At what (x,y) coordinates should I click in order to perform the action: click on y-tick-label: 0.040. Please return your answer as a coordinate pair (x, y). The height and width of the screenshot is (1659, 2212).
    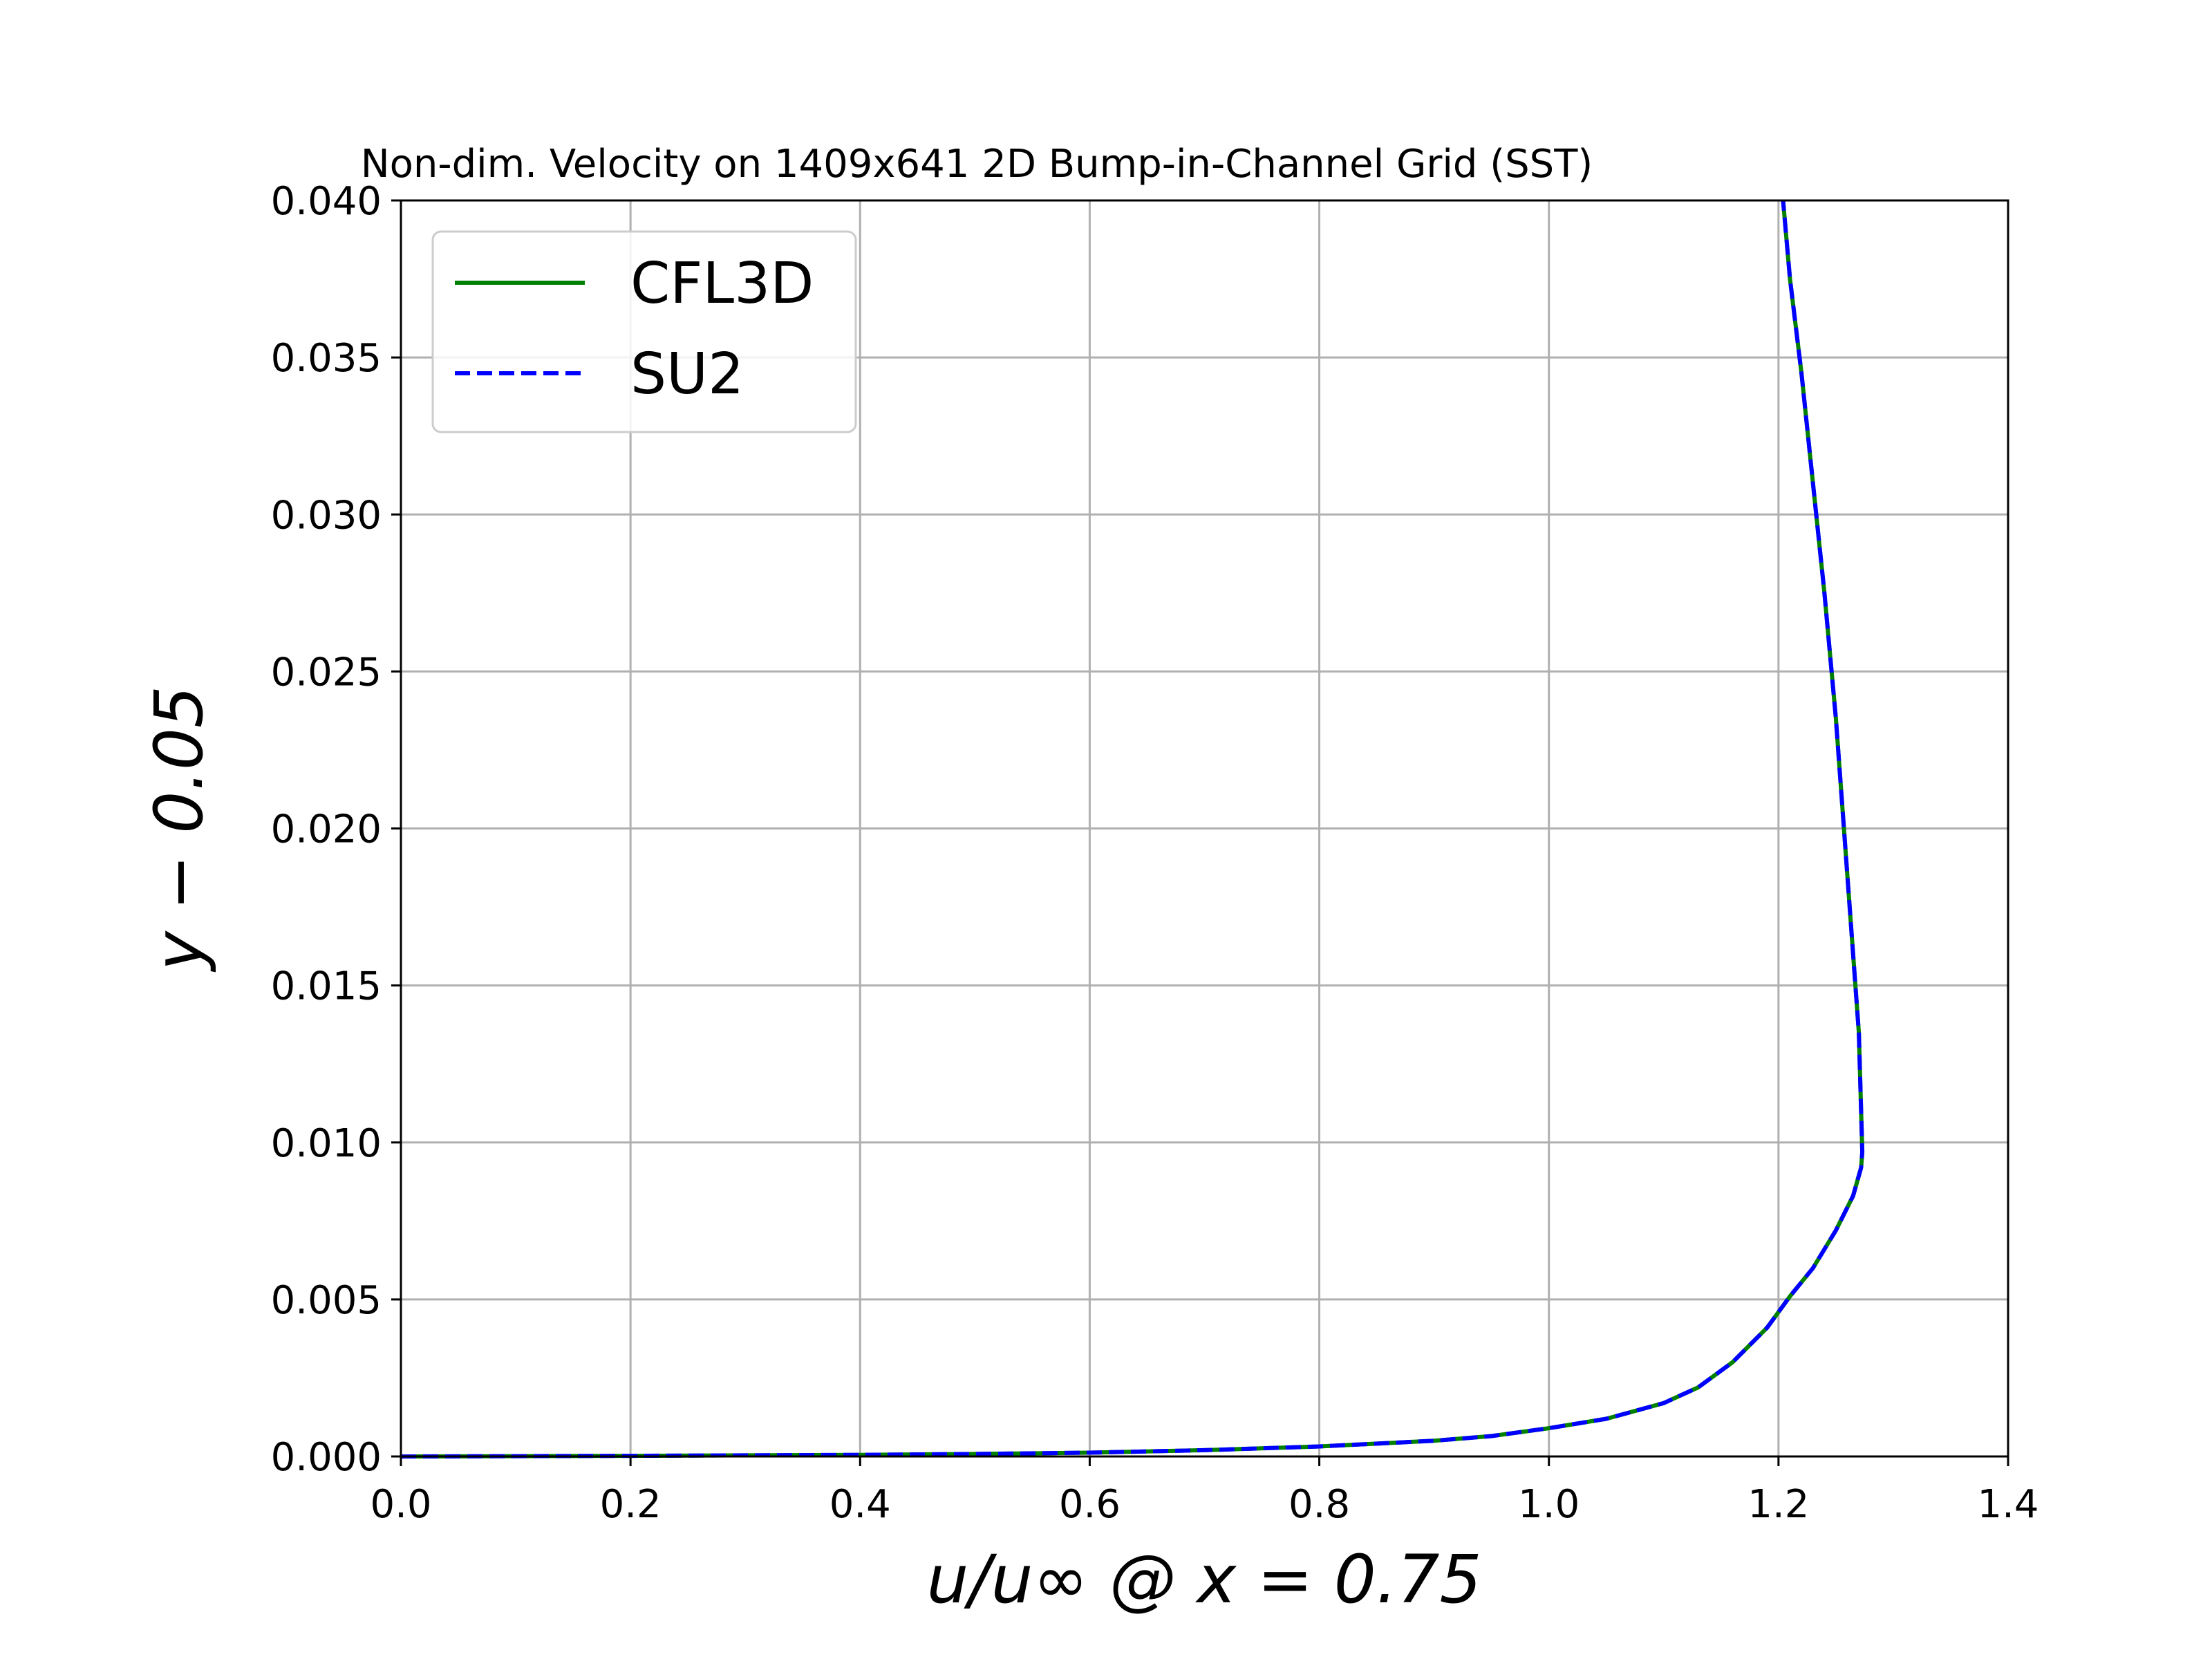
    Looking at the image, I should click on (327, 201).